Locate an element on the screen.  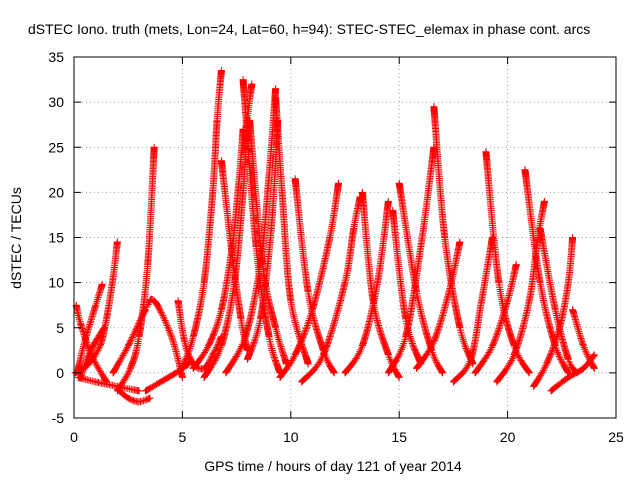
y-tick-label: 30 is located at coordinates (56, 102).